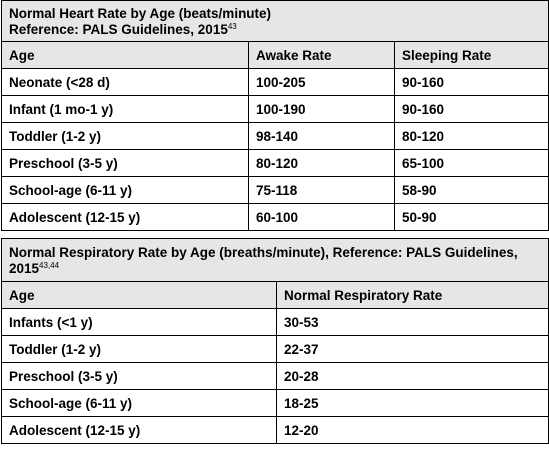 This screenshot has width=549, height=476. I want to click on sleeping-rate-cell: 65-100, so click(471, 163).